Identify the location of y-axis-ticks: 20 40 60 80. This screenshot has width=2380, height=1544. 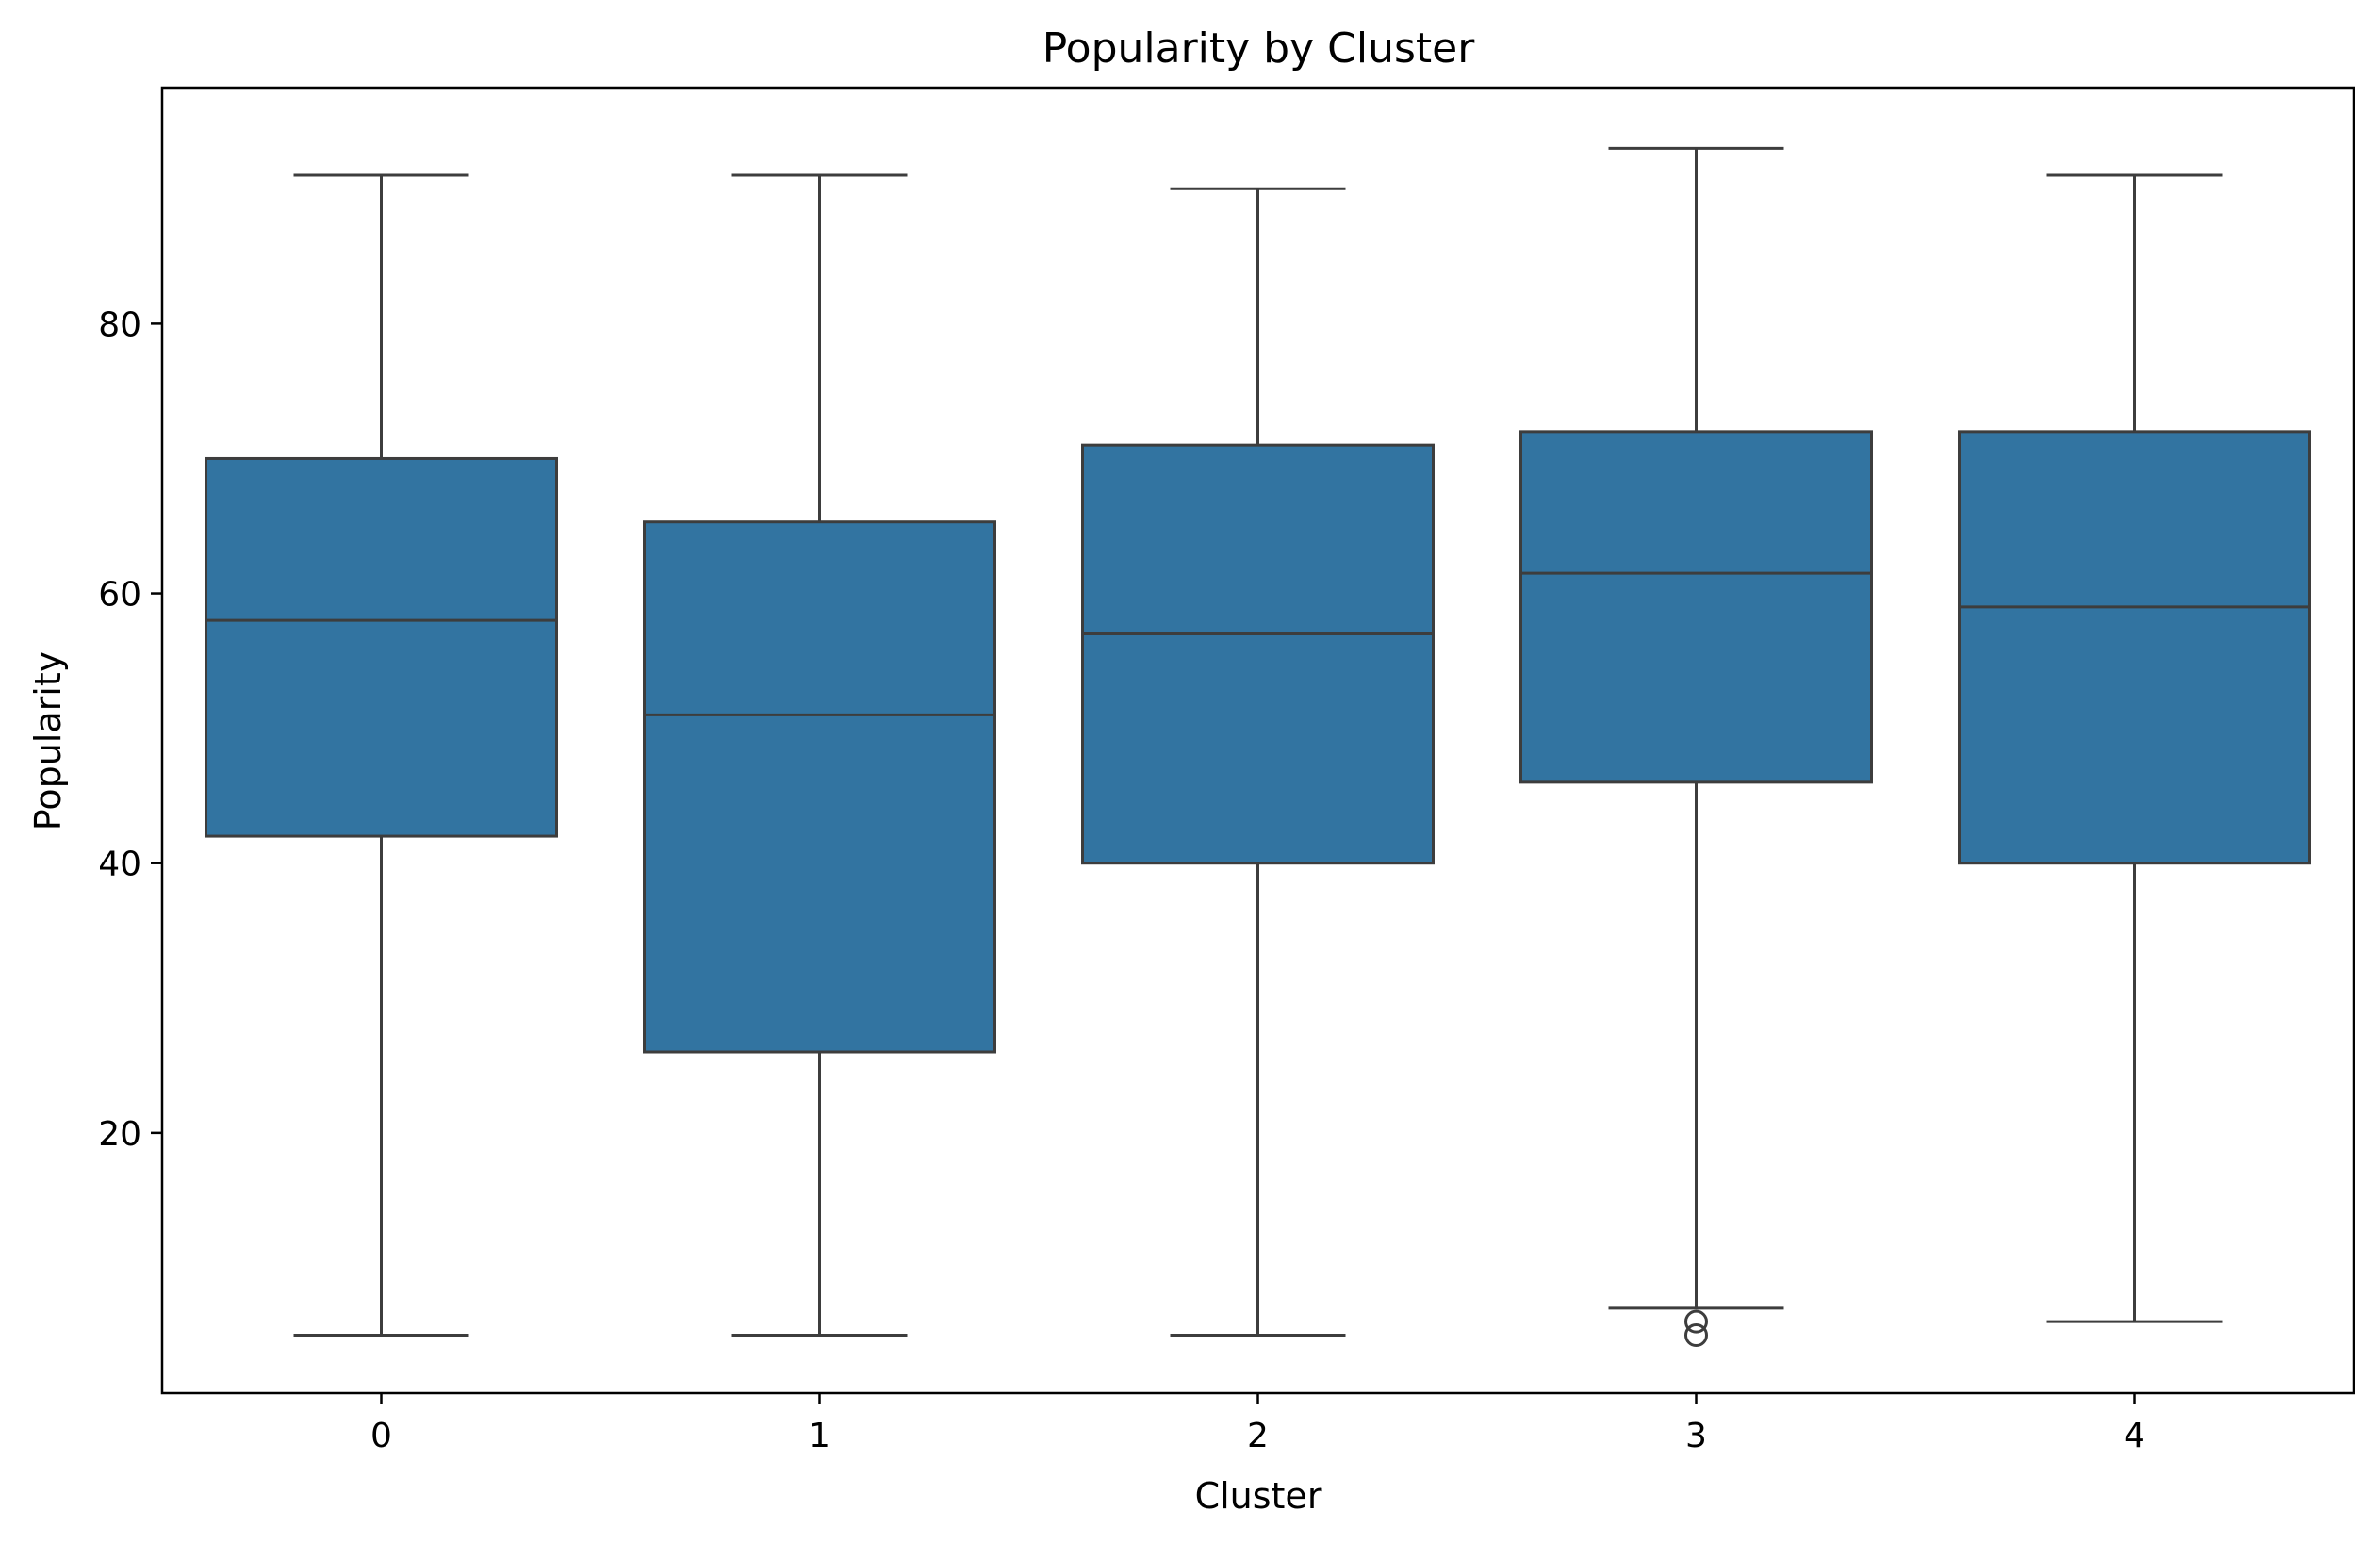
(130, 729).